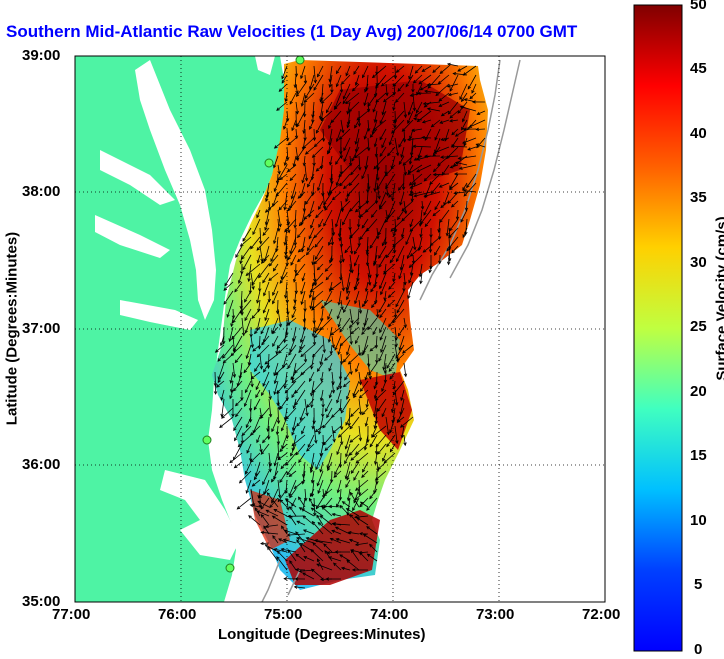  What do you see at coordinates (698, 262) in the screenshot?
I see `colorbar-tick: 30` at bounding box center [698, 262].